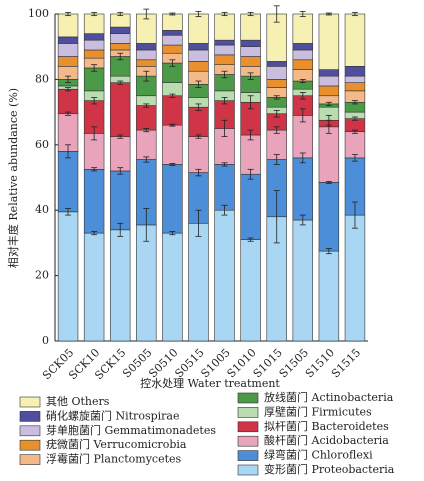 This screenshot has width=424, height=481. Describe the element at coordinates (210, 383) in the screenshot. I see `x-axis-label: 控水处理 Water treatment` at that location.